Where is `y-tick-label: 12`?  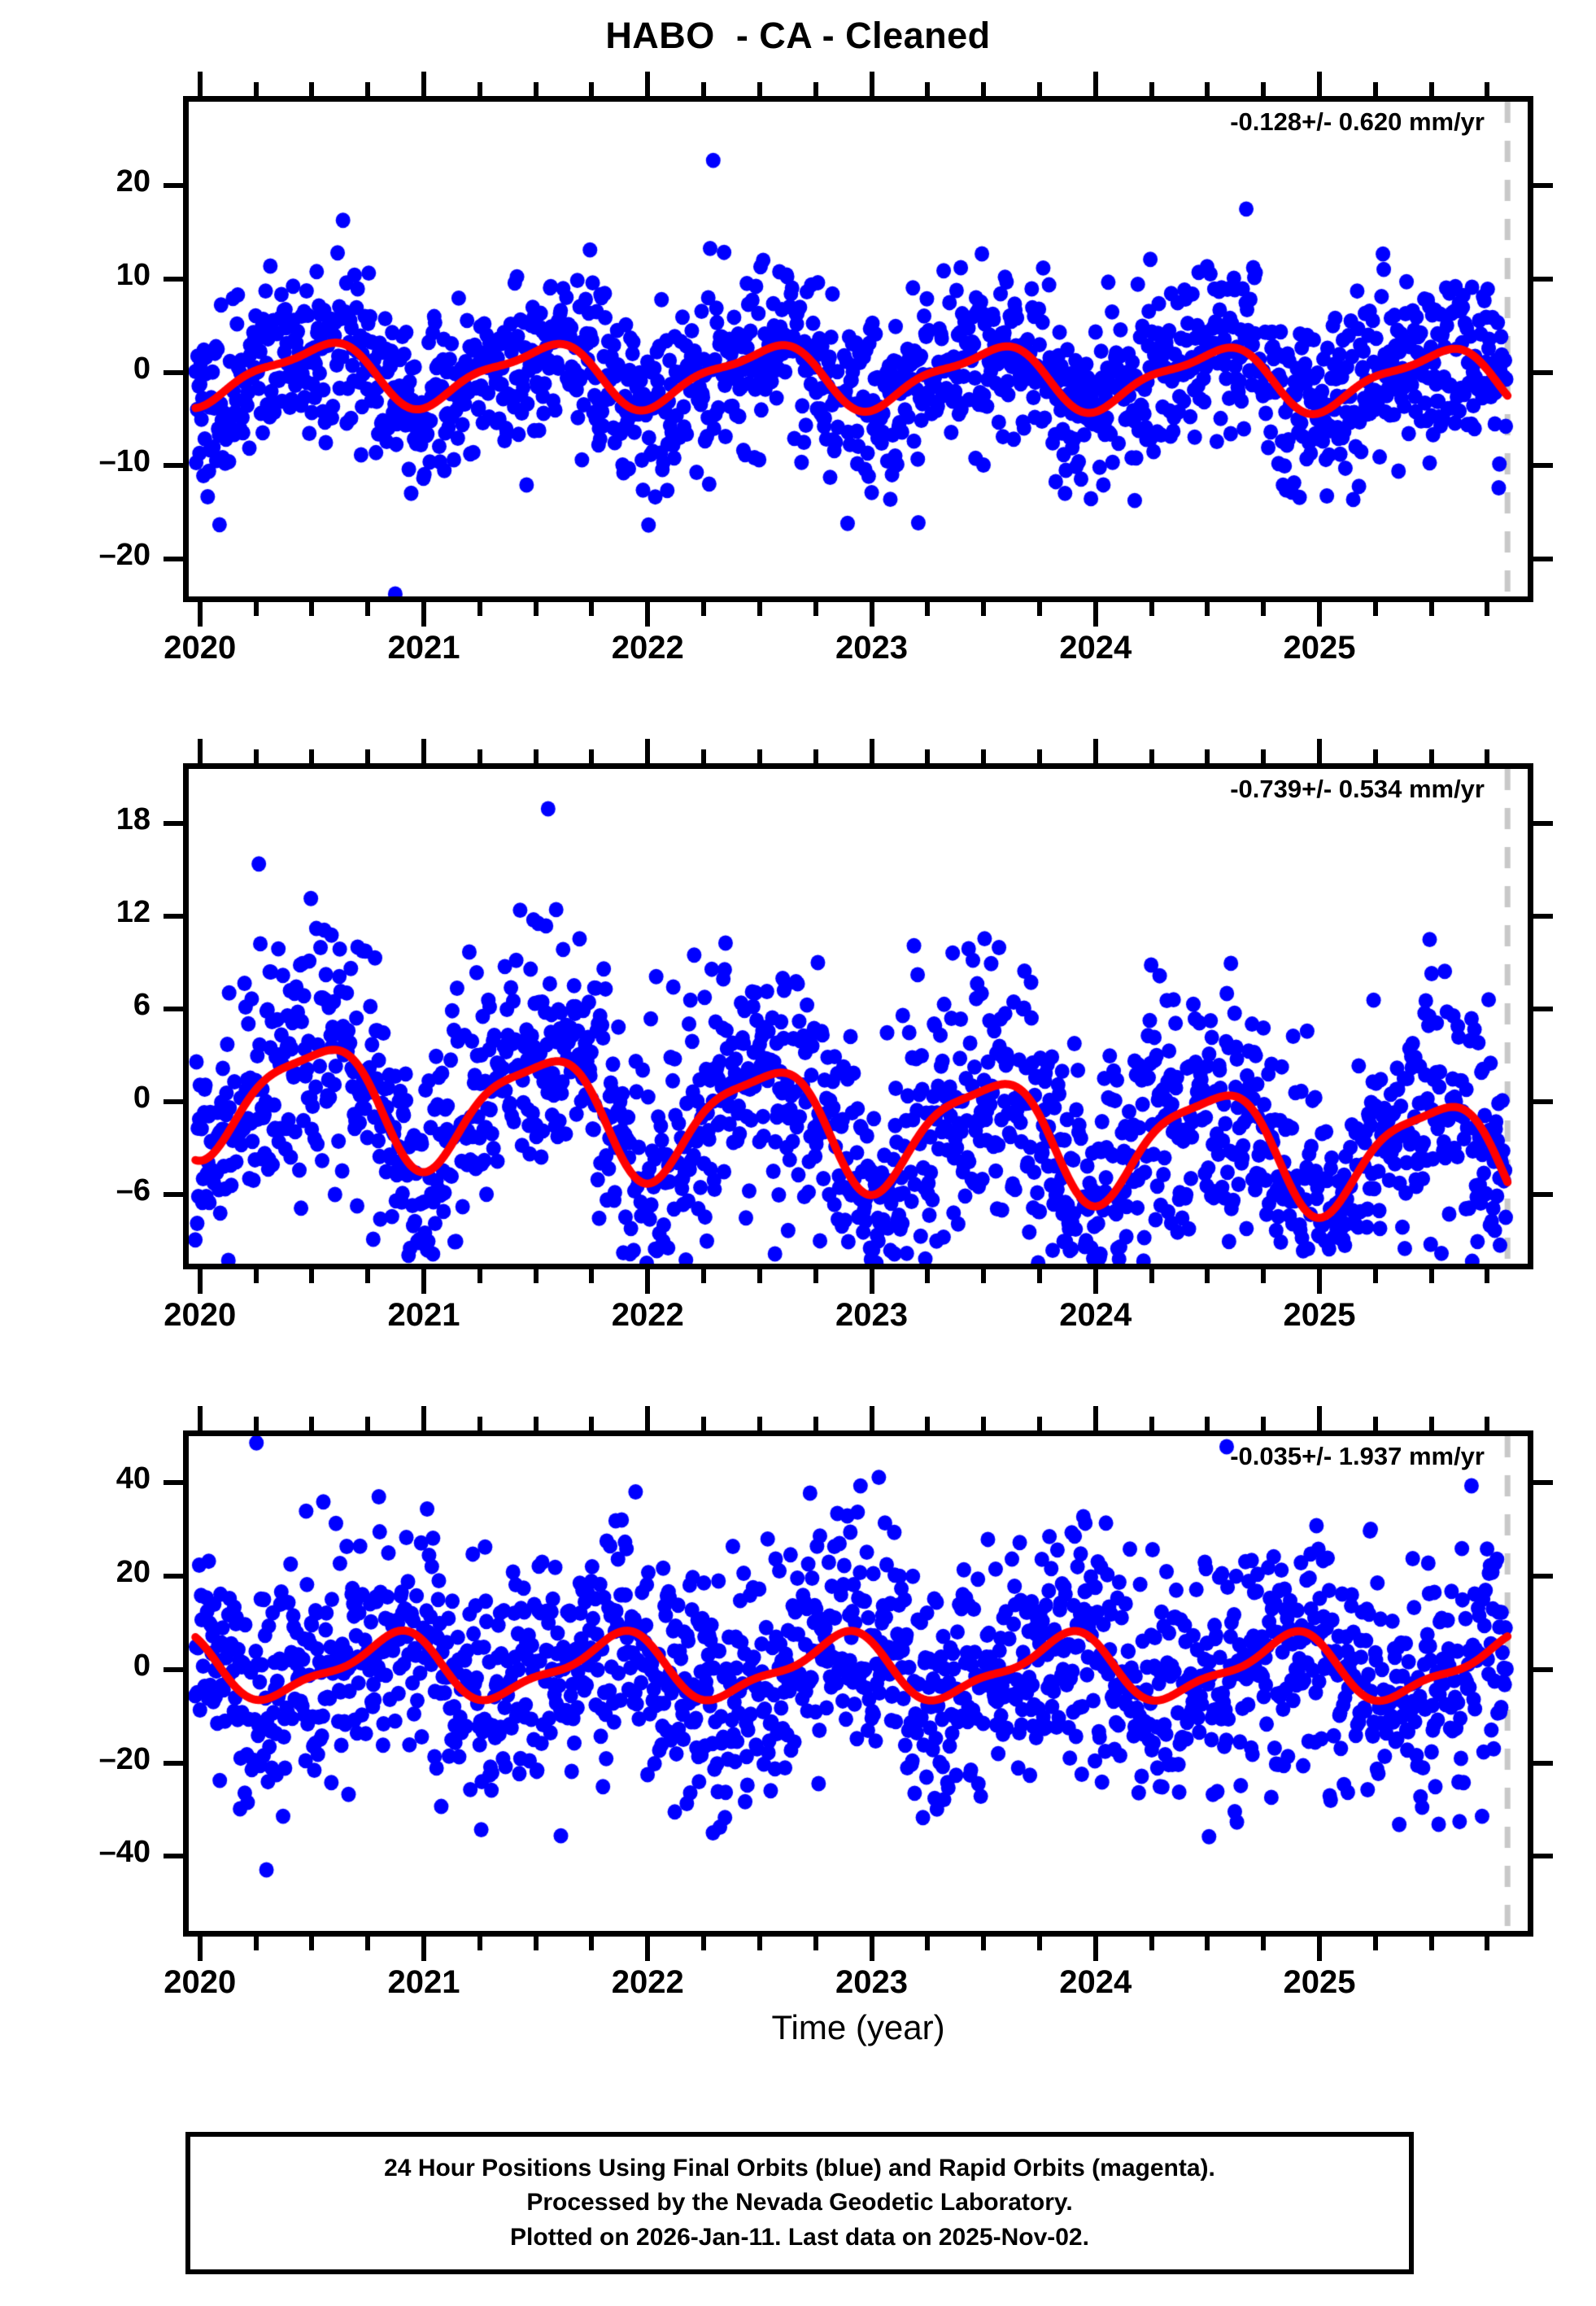
y-tick-label: 12 is located at coordinates (133, 912).